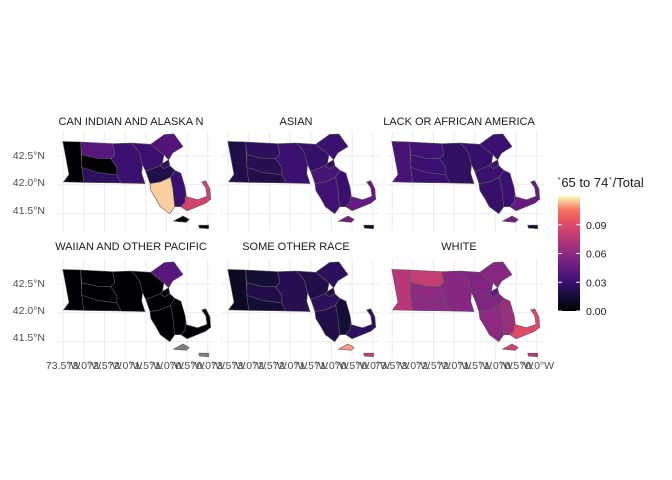  I want to click on facet-label-pacific-islander: WAIIAN AND OTHER PACIFIC, so click(131, 247).